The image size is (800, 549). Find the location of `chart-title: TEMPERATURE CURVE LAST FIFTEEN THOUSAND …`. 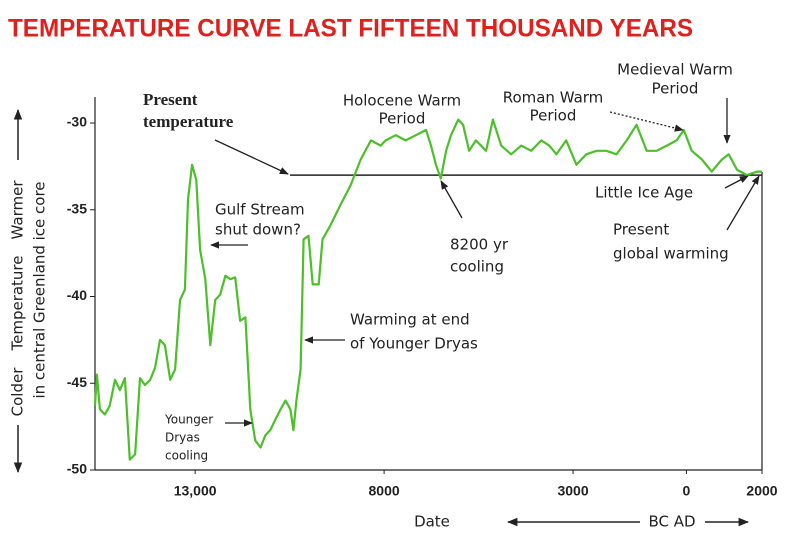

chart-title: TEMPERATURE CURVE LAST FIFTEEN THOUSAND … is located at coordinates (350, 29).